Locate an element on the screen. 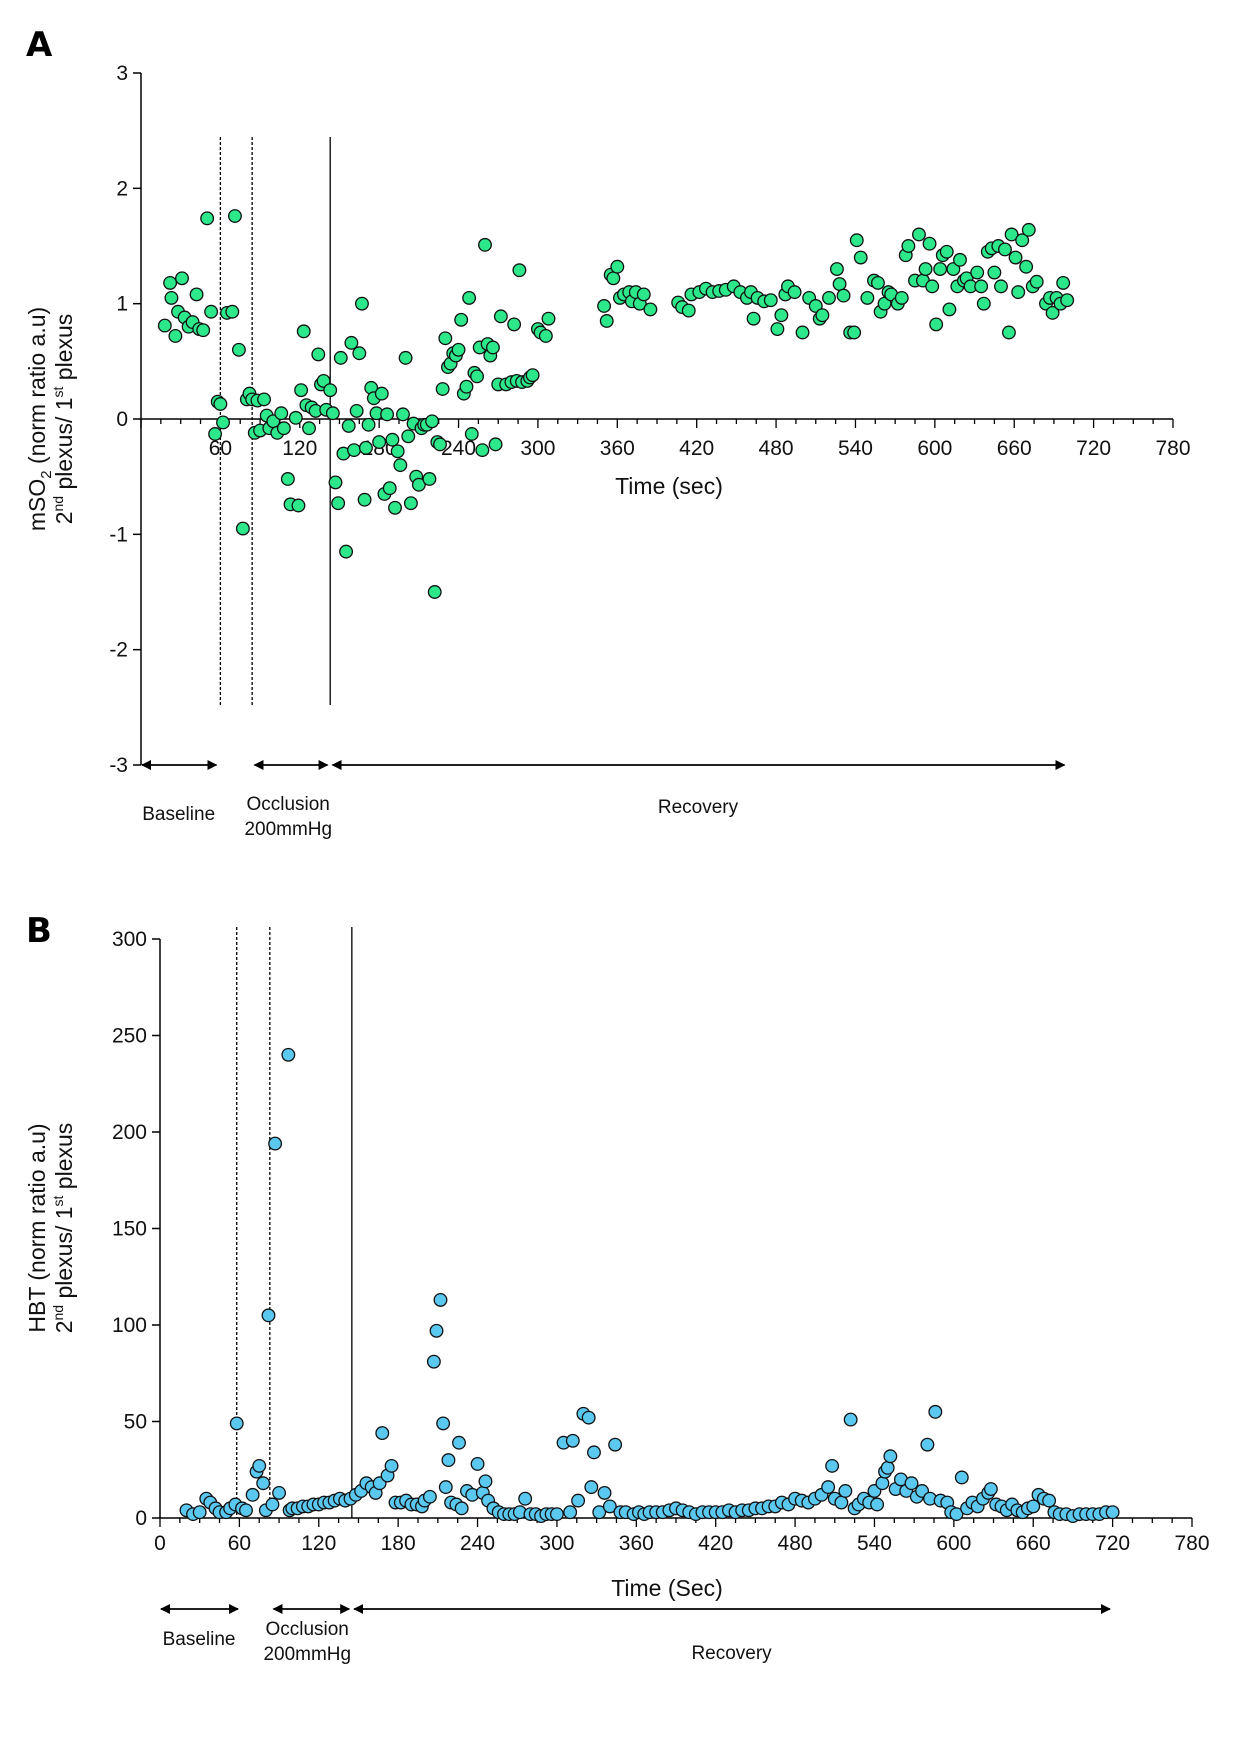 The height and width of the screenshot is (1737, 1246). y-tick-label: 100 is located at coordinates (129, 1325).